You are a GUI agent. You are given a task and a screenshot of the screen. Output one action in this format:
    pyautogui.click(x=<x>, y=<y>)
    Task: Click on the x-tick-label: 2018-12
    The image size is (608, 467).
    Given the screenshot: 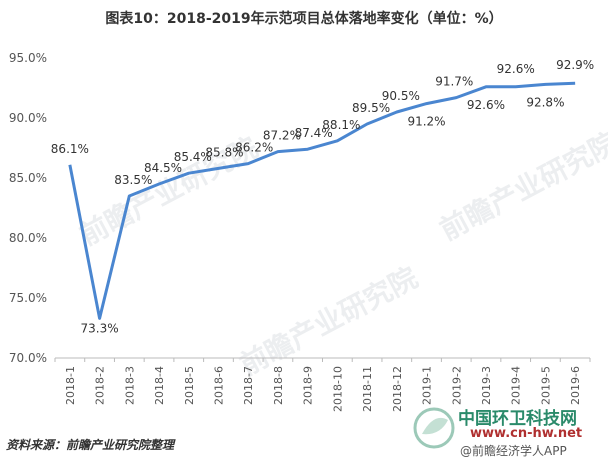 What is the action you would take?
    pyautogui.click(x=397, y=389)
    